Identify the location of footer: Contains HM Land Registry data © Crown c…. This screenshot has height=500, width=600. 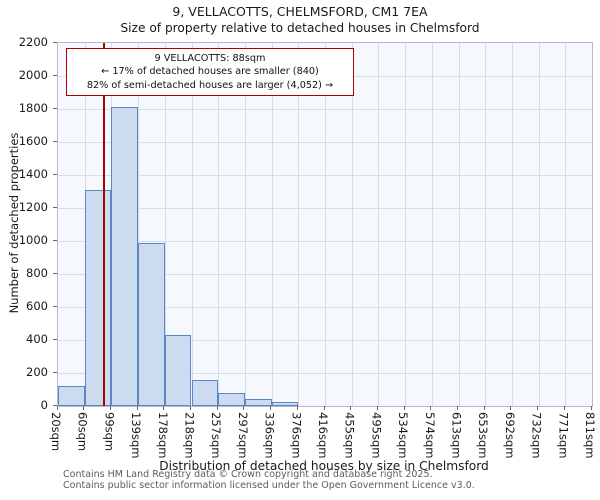
(269, 480).